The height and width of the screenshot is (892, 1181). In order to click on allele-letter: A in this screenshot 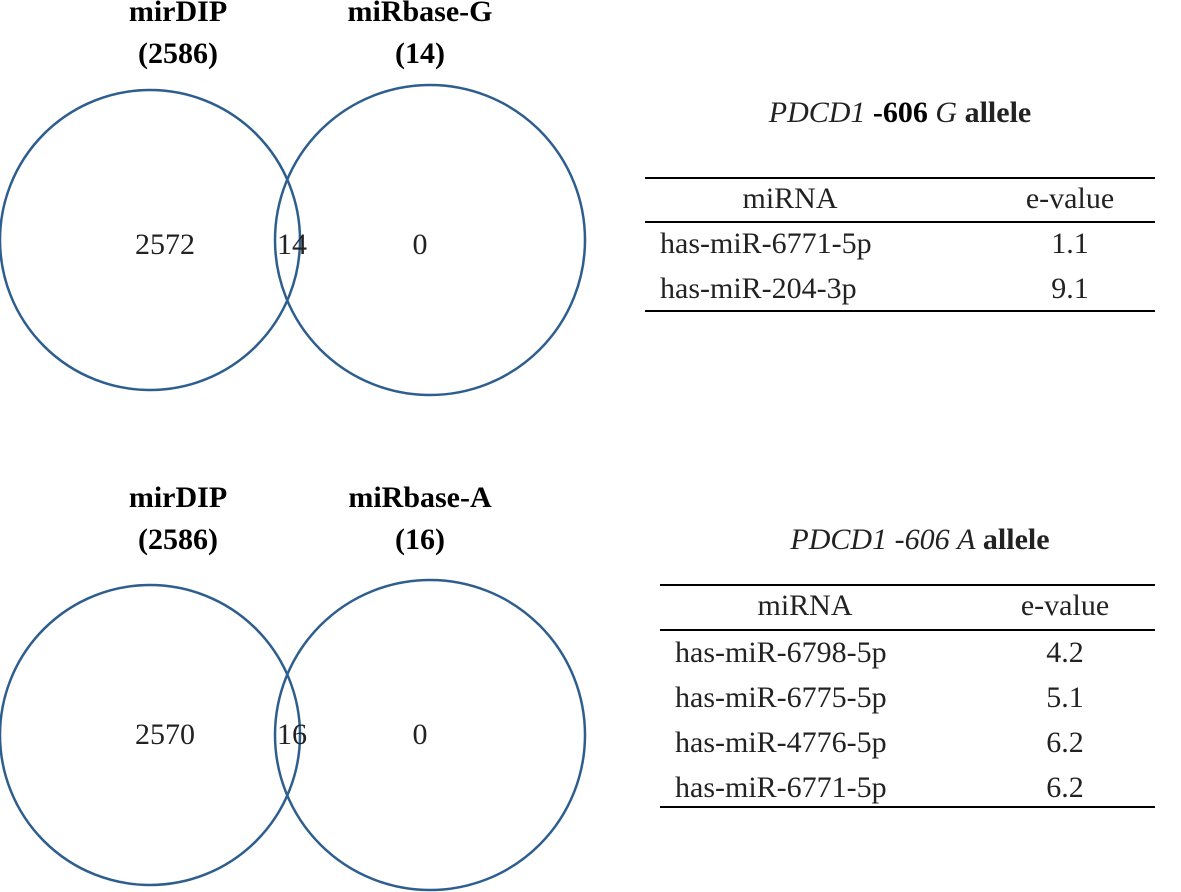, I will do `click(965, 539)`.